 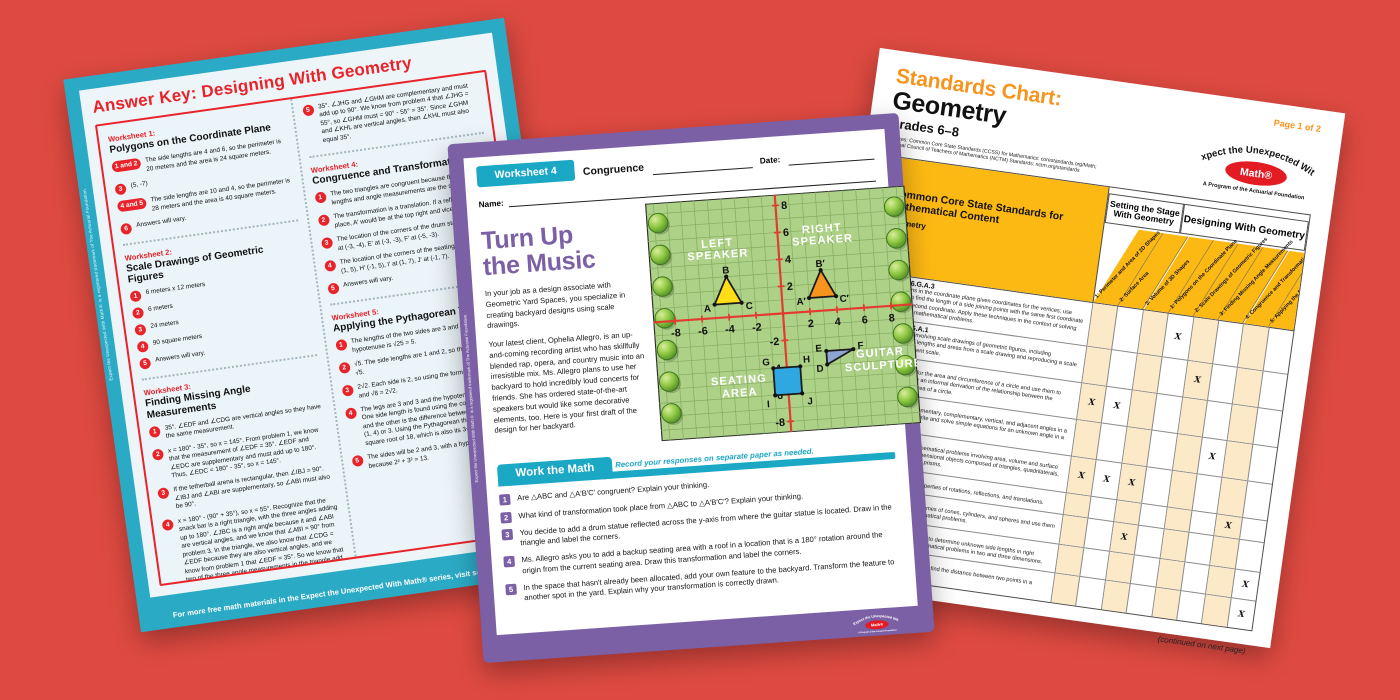 What do you see at coordinates (177, 340) in the screenshot?
I see `answer-text: 90 square meters` at bounding box center [177, 340].